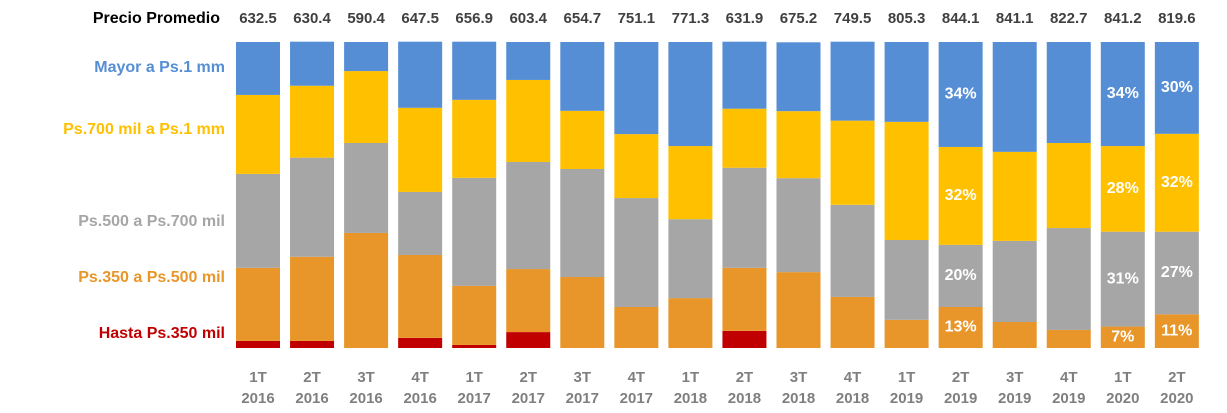  I want to click on legend-label: Mayor a Ps.1 mm, so click(159, 67).